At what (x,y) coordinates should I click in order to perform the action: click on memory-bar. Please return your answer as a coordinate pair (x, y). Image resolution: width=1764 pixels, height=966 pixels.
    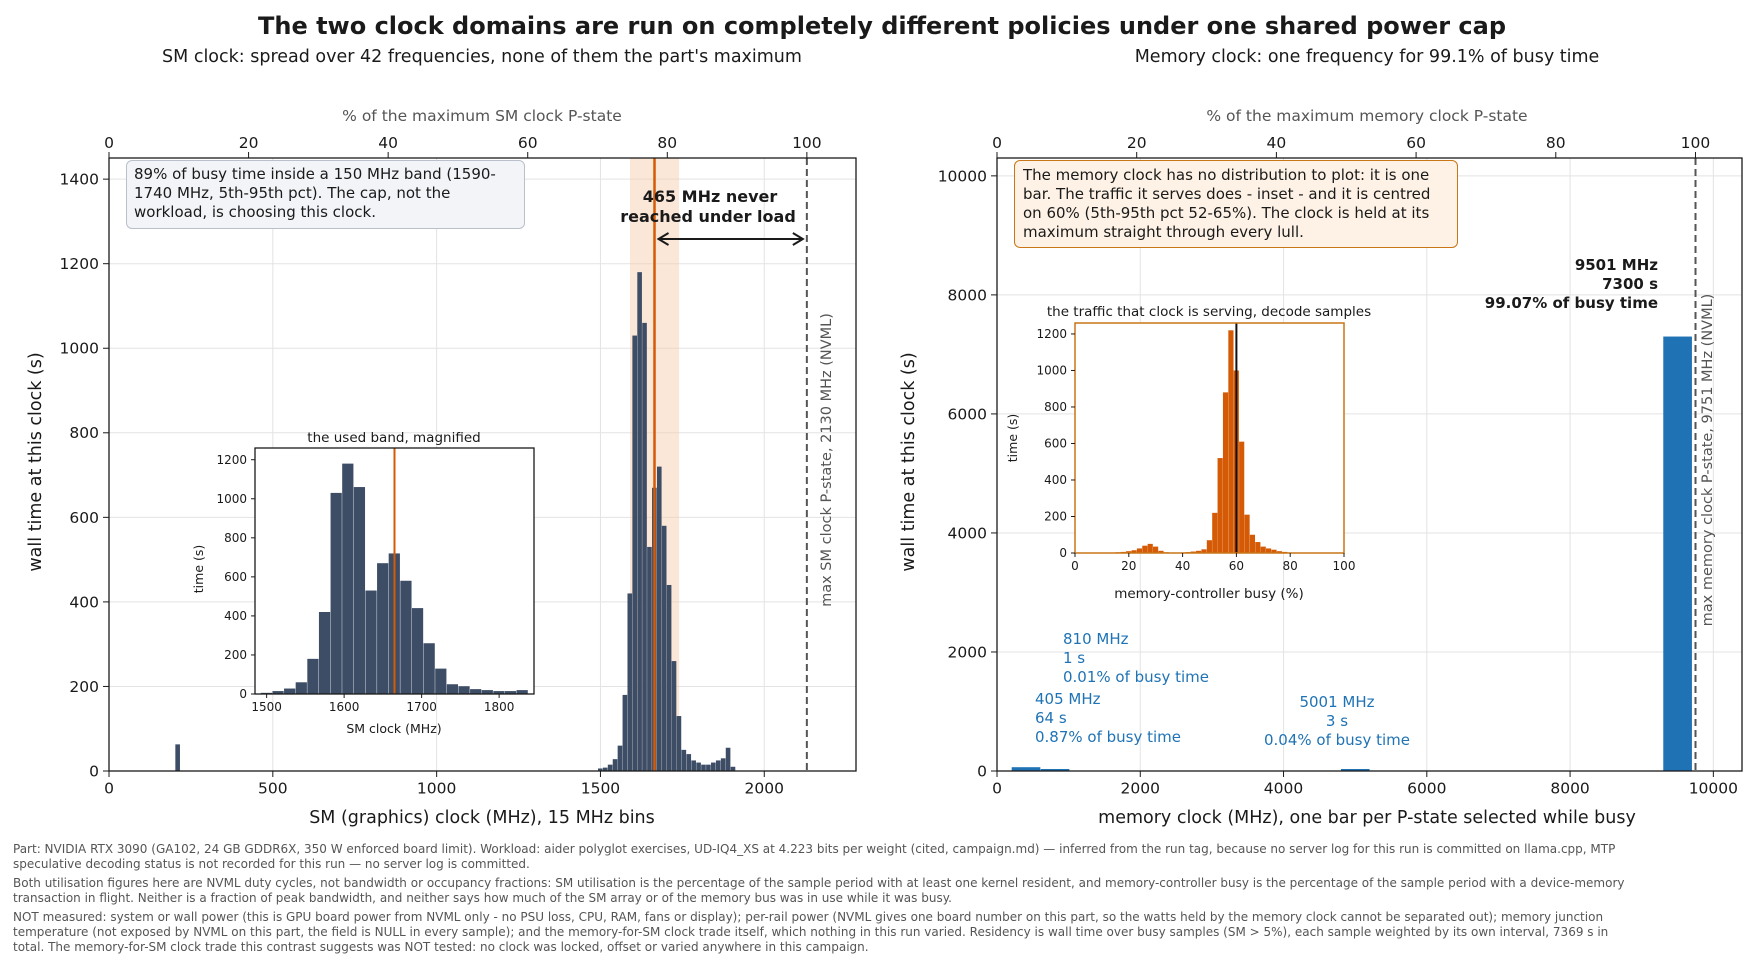
    Looking at the image, I should click on (1677, 553).